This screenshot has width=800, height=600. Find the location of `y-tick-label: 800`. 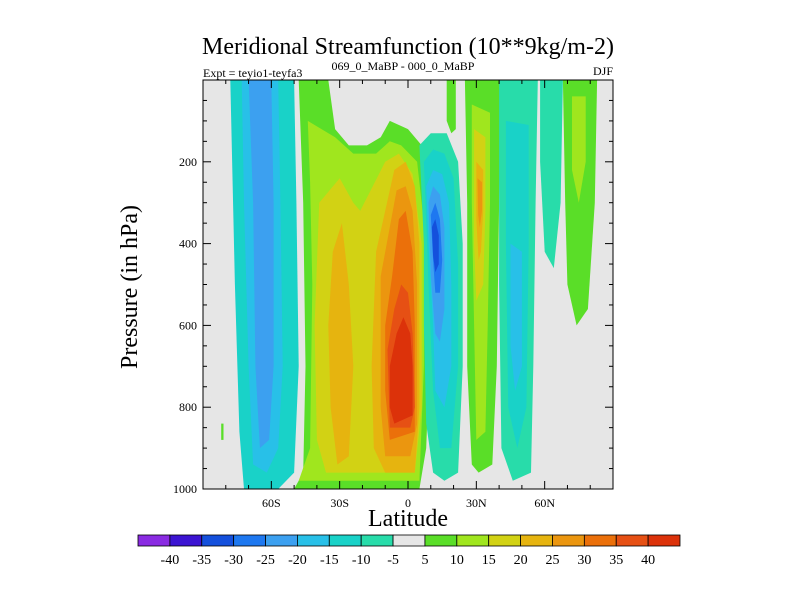

y-tick-label: 800 is located at coordinates (188, 407).